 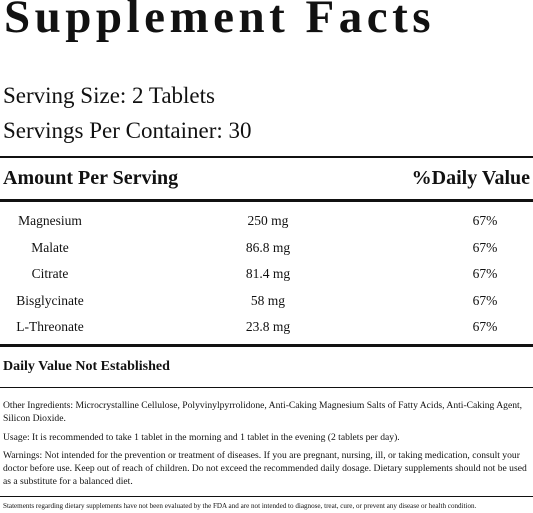 I want to click on not-established: Daily Value Not Established, so click(x=86, y=366).